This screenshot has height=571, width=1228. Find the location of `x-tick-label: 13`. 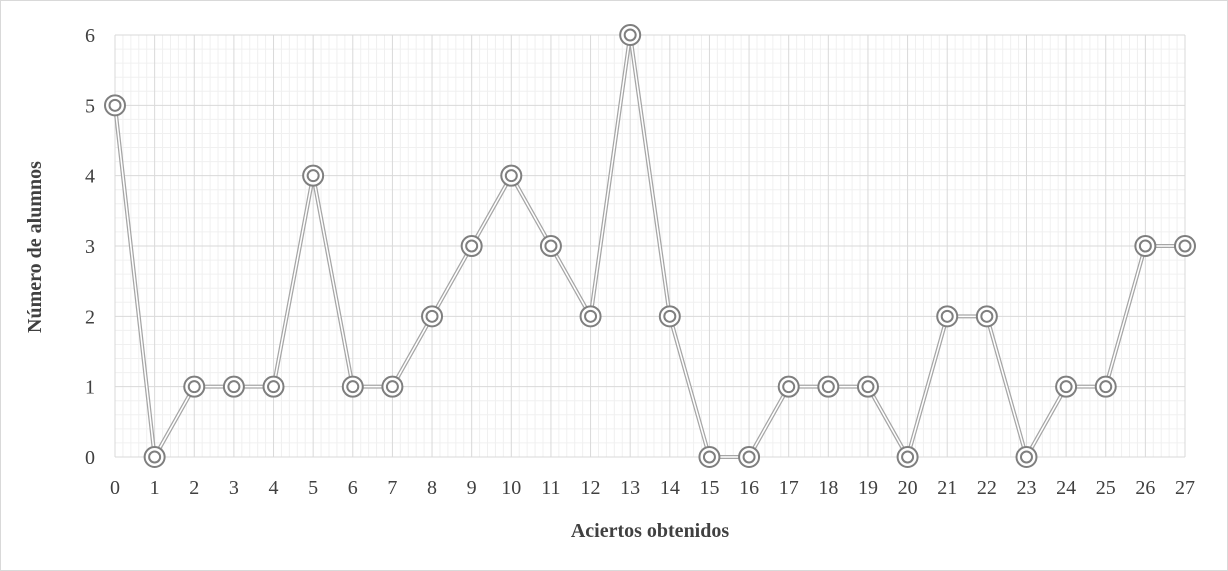

x-tick-label: 13 is located at coordinates (630, 488).